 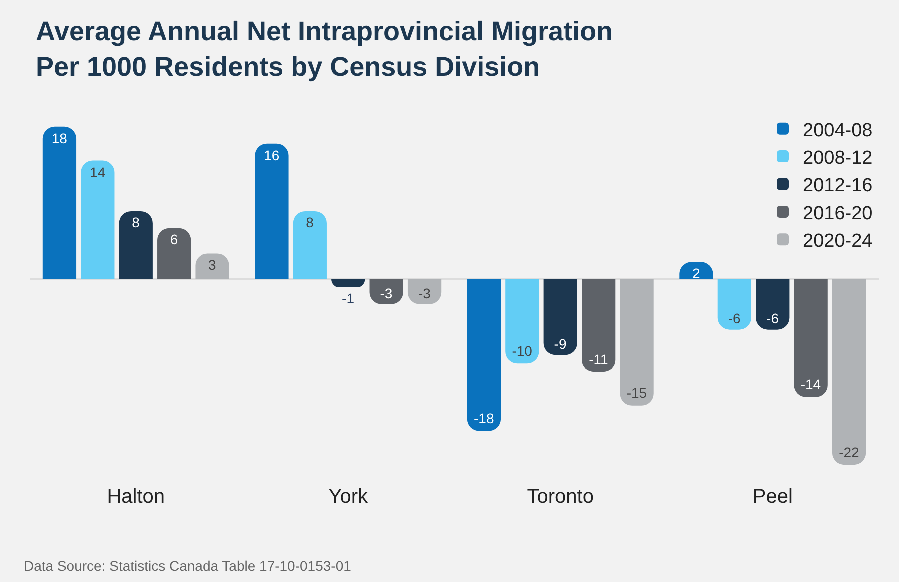 What do you see at coordinates (838, 158) in the screenshot?
I see `legend-label: 2008-12` at bounding box center [838, 158].